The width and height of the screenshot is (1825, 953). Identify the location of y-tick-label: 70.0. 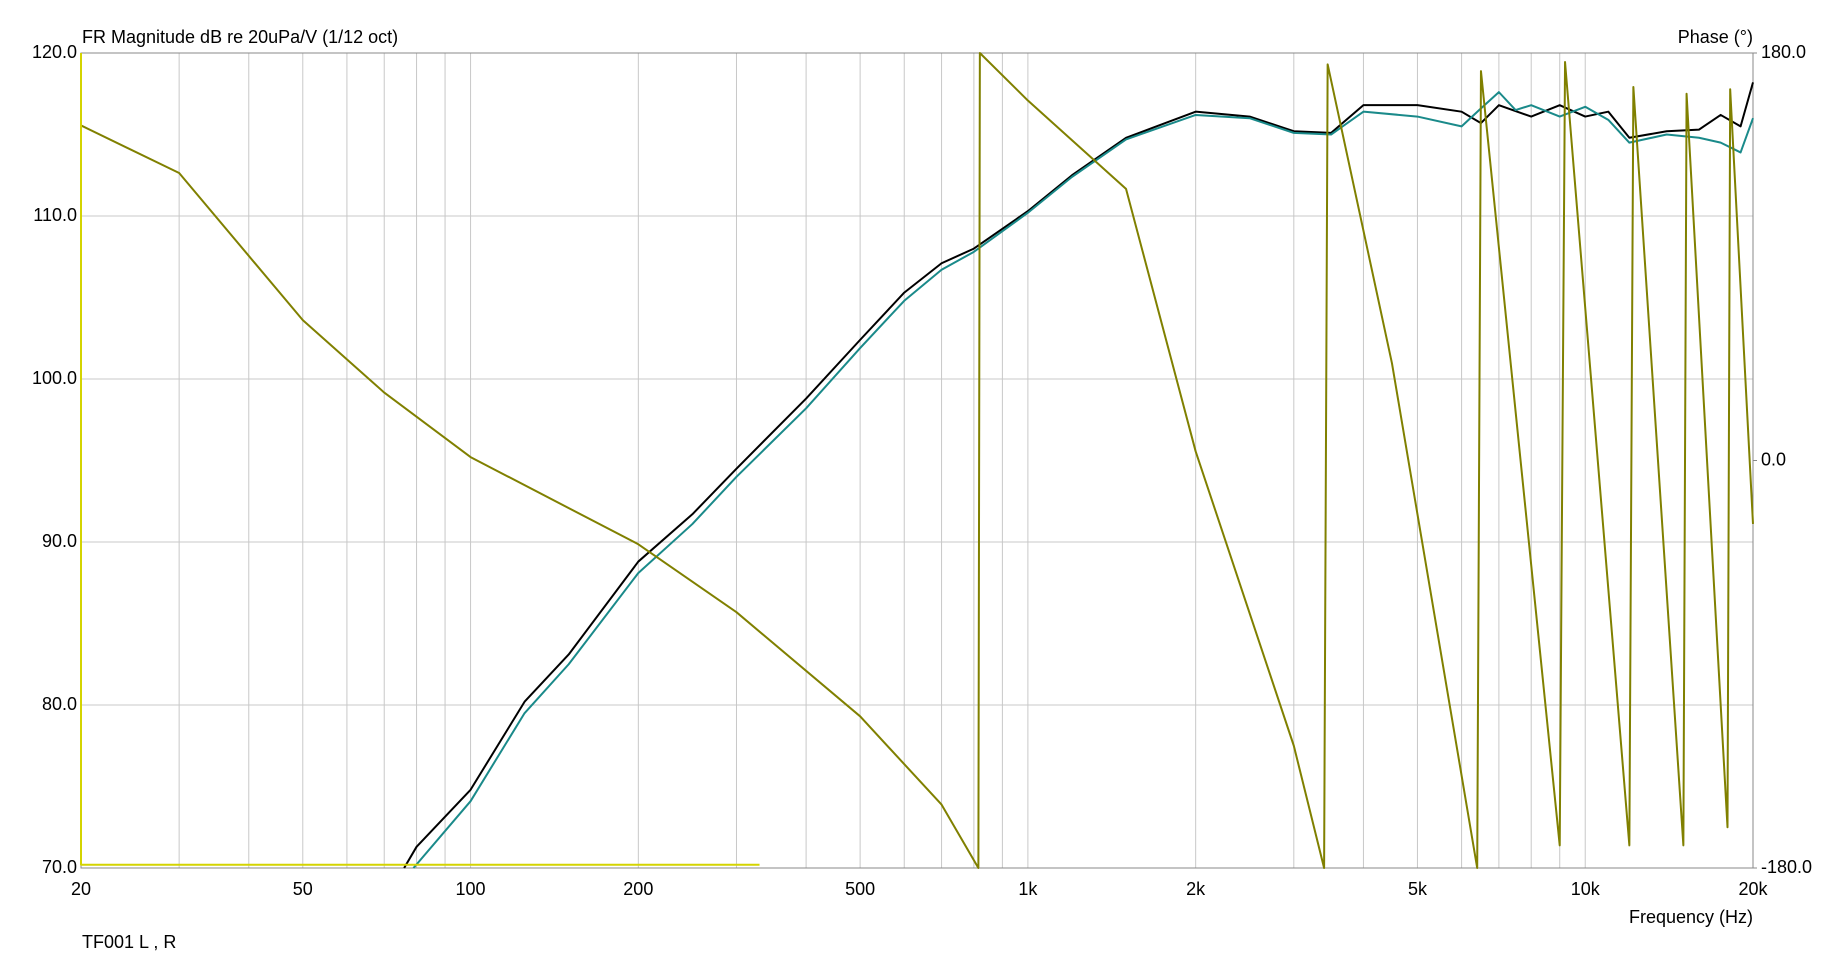
(59, 867).